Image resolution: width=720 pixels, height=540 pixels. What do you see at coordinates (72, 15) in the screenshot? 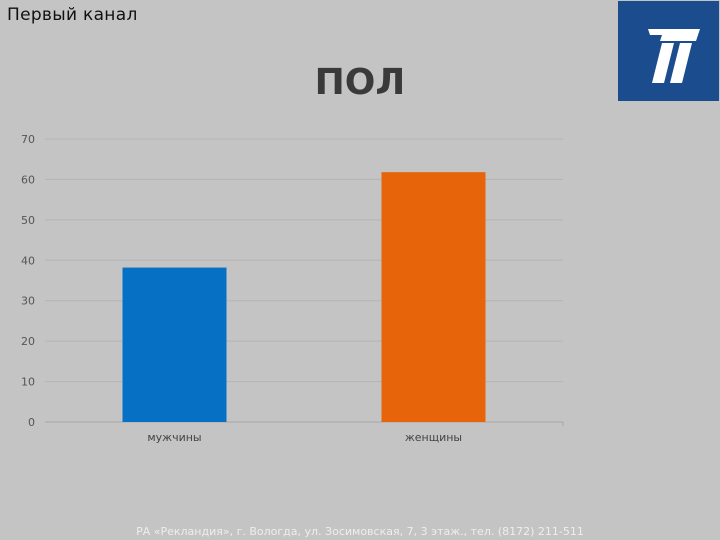
I see `channel-name: Первый канал` at bounding box center [72, 15].